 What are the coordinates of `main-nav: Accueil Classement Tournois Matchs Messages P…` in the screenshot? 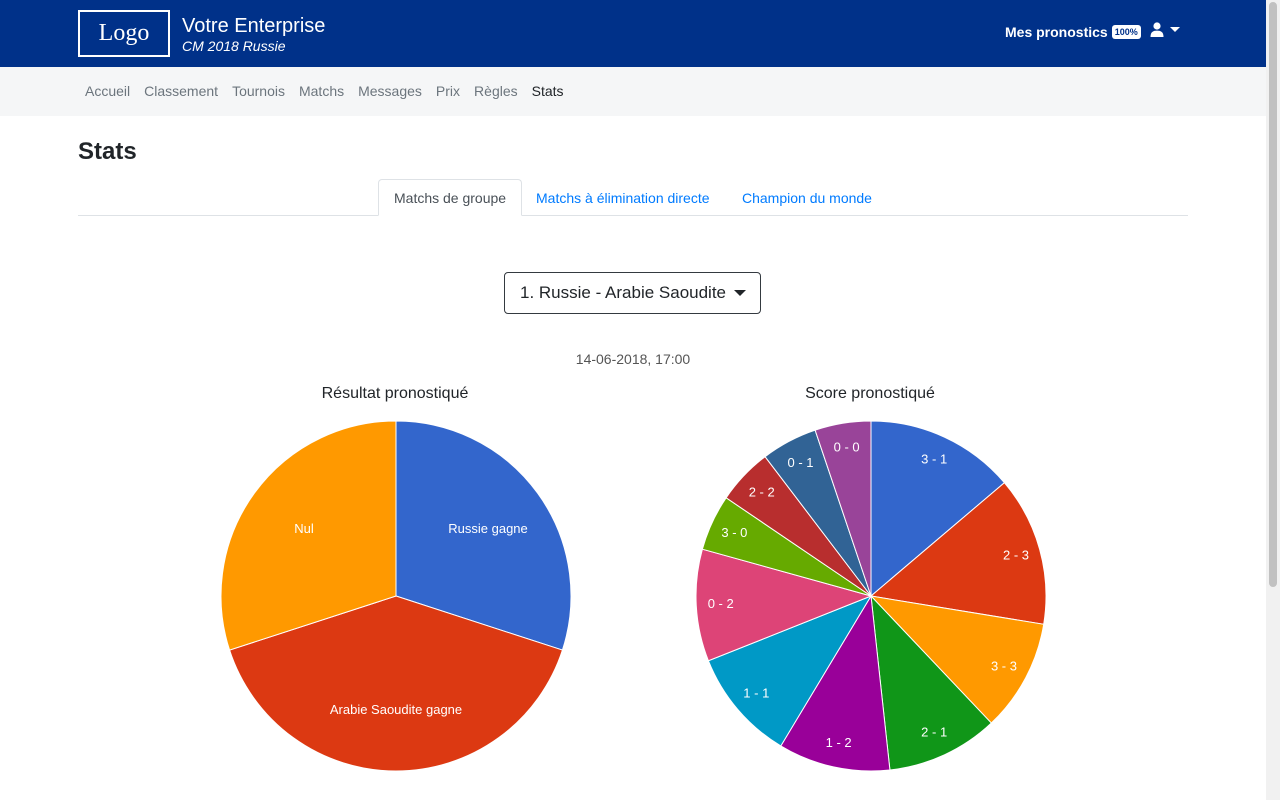 It's located at (633, 91).